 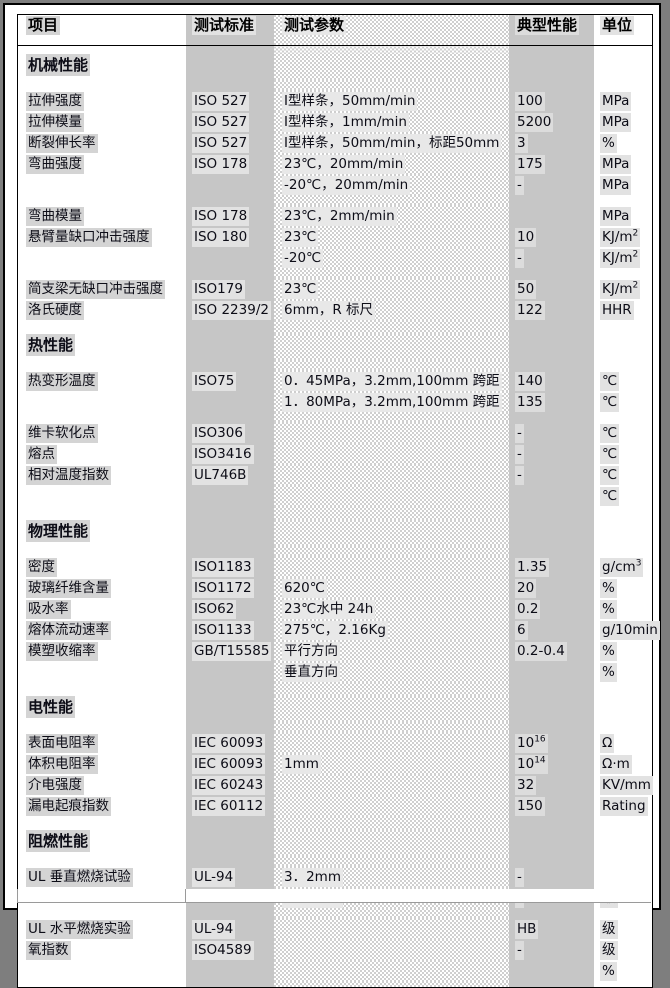 What do you see at coordinates (391, 671) in the screenshot?
I see `cell-parameter: 垂直方向` at bounding box center [391, 671].